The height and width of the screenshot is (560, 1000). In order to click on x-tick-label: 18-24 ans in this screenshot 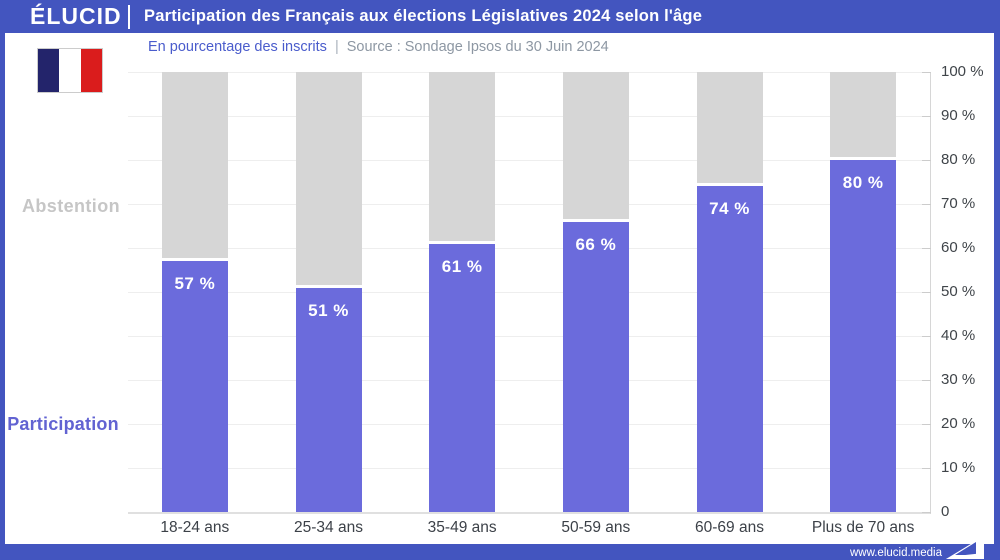, I will do `click(195, 527)`.